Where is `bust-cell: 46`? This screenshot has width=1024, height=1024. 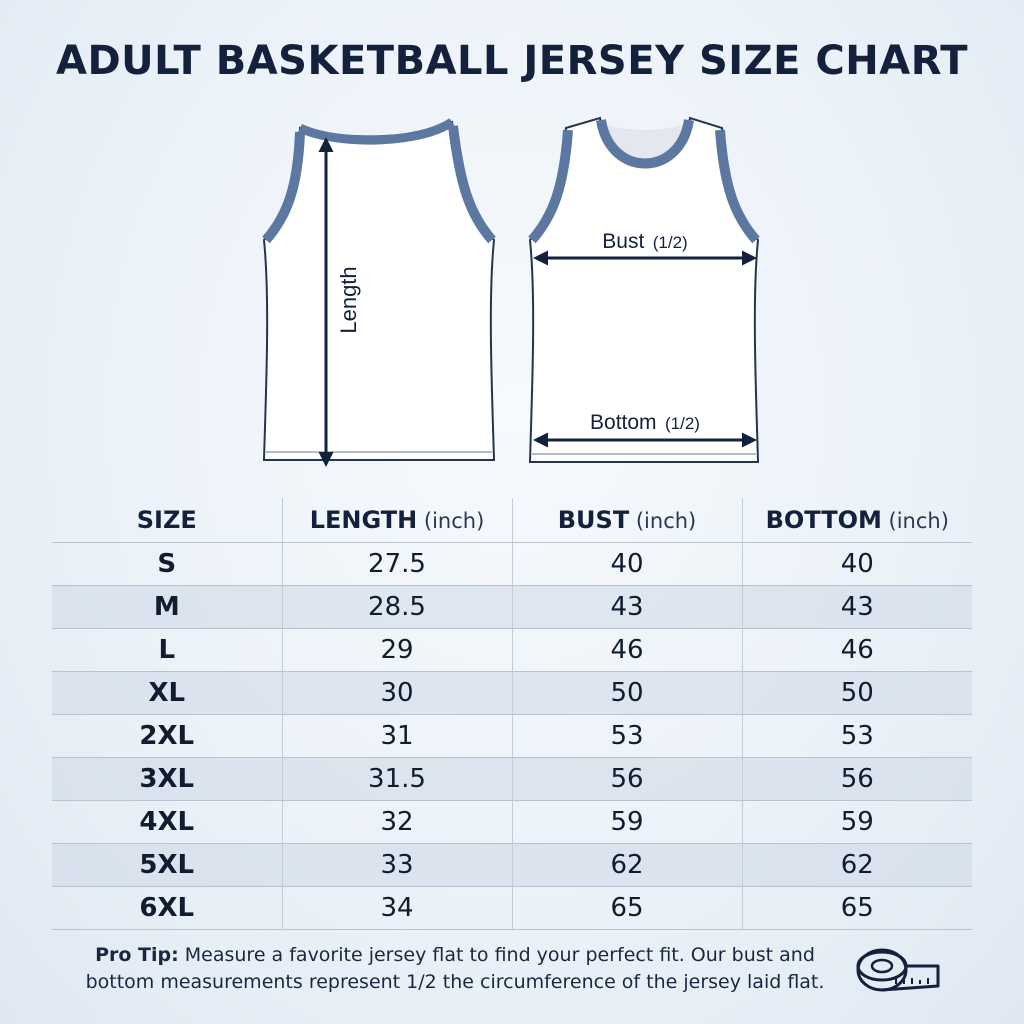 bust-cell: 46 is located at coordinates (626, 650).